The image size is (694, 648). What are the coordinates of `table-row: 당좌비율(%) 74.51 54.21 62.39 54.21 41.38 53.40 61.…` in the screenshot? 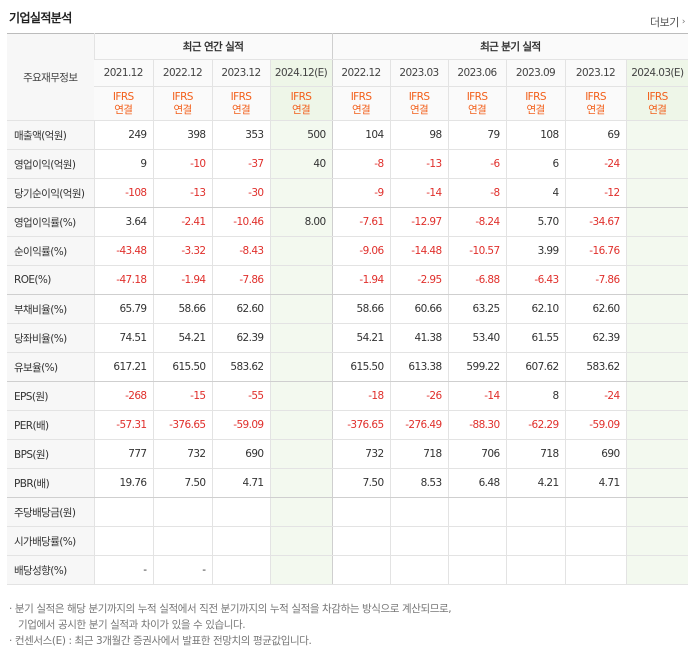 It's located at (348, 338).